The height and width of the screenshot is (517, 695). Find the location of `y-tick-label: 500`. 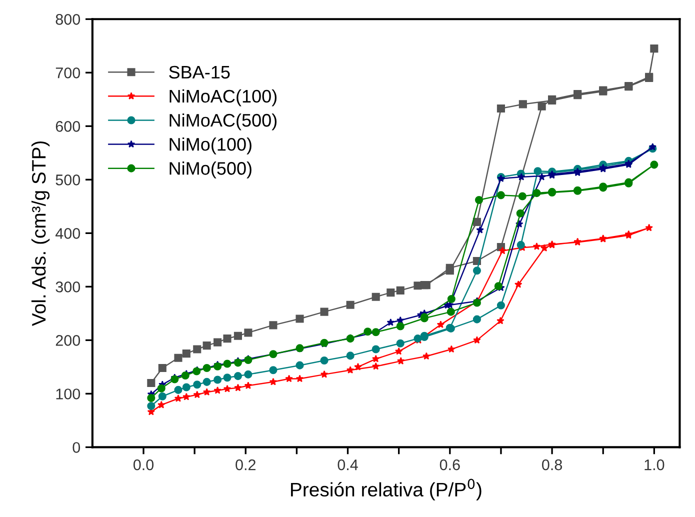

y-tick-label: 500 is located at coordinates (68, 180).